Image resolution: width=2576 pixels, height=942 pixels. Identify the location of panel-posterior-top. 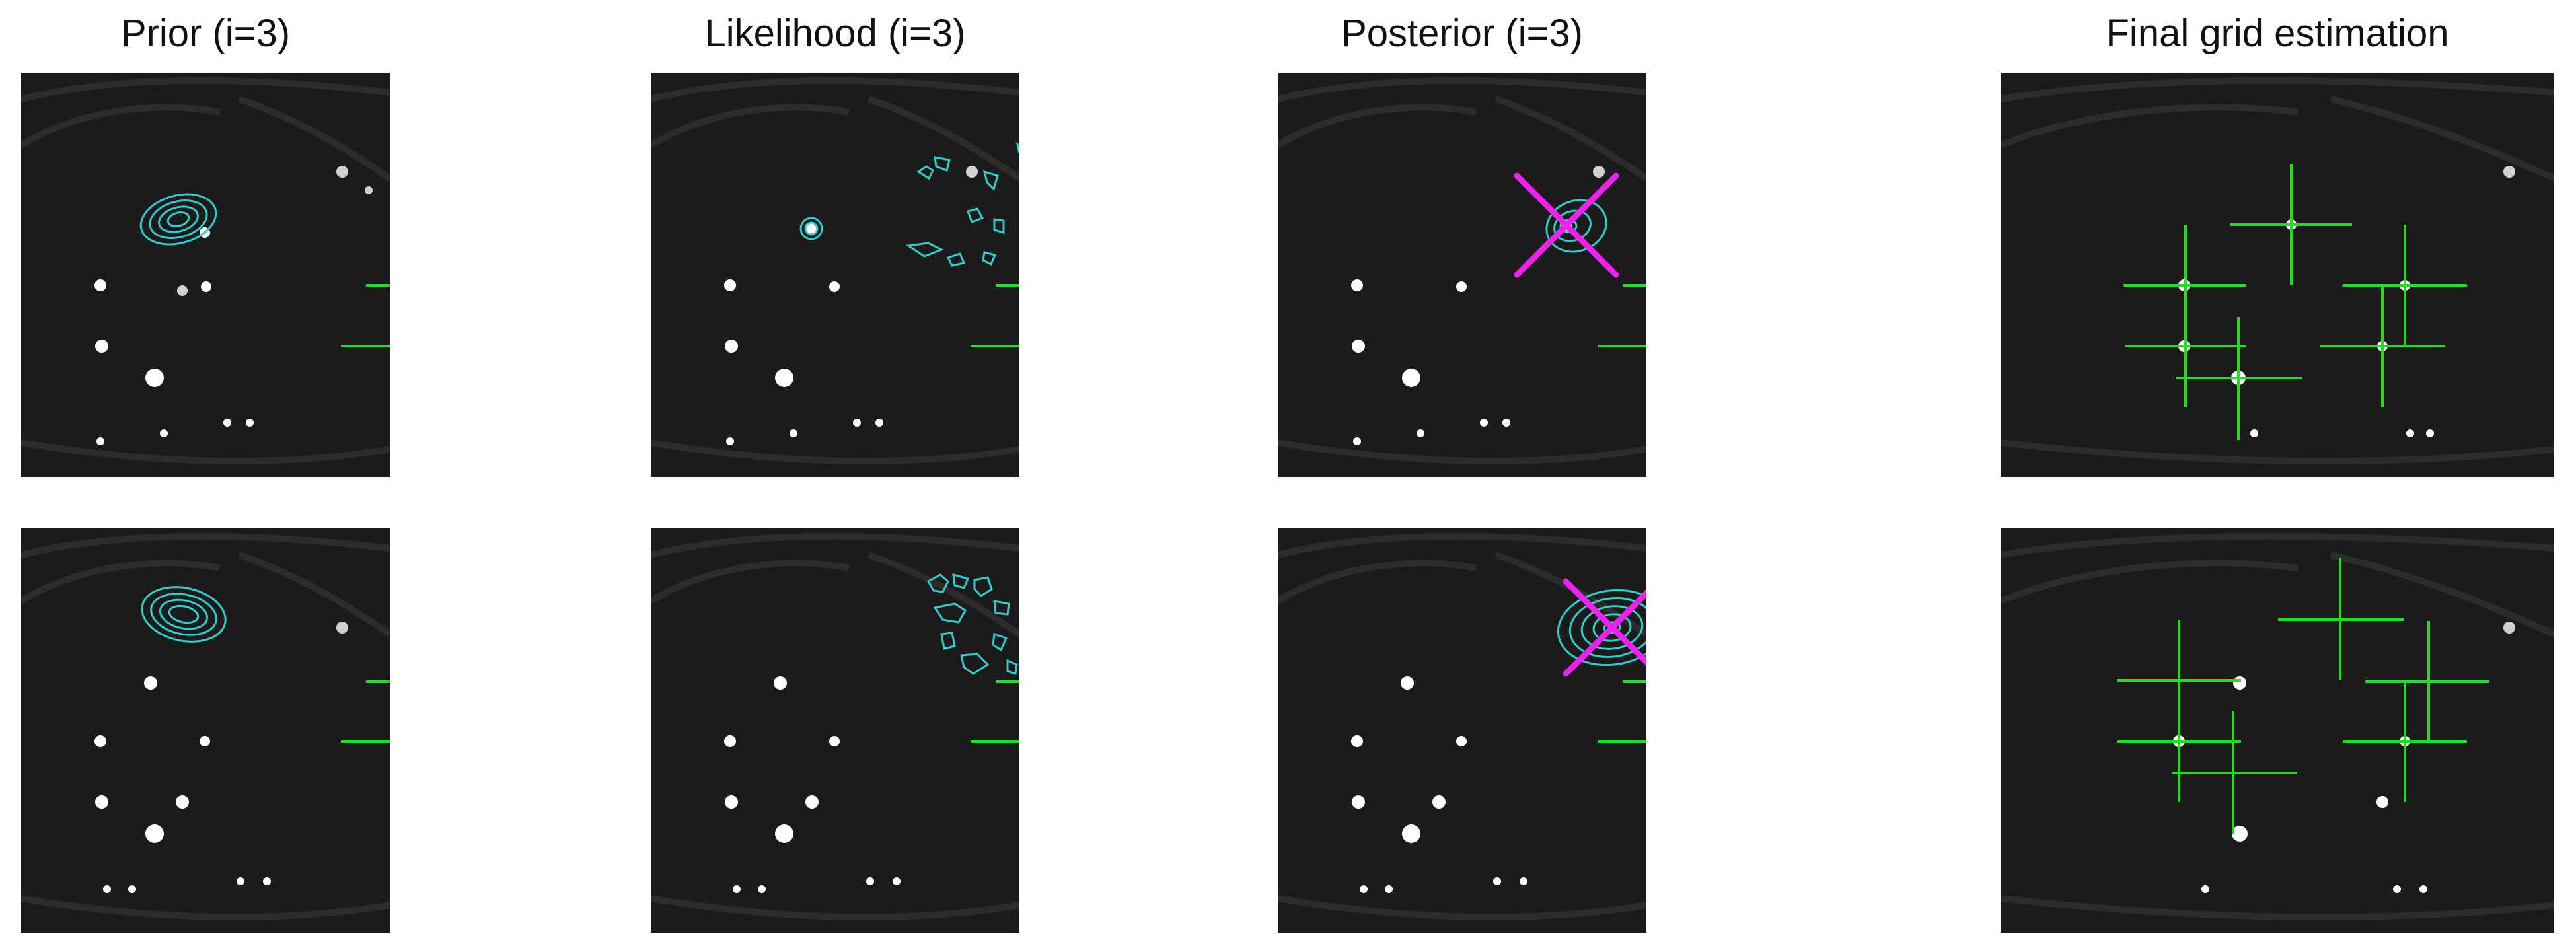
(1462, 275).